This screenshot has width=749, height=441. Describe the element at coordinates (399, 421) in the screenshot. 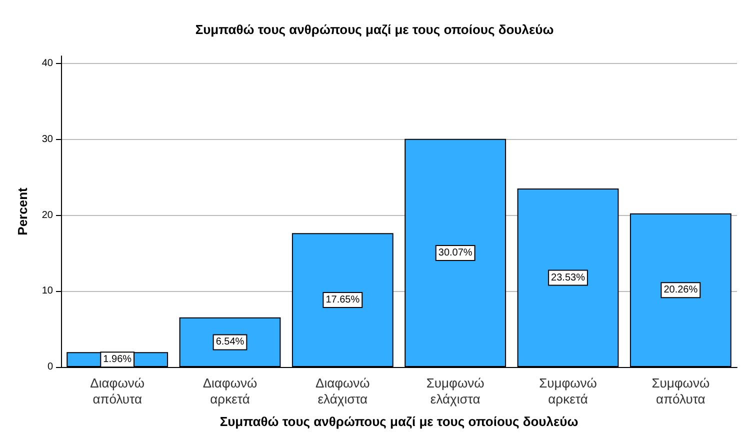

I see `x-axis-title: Συμπαθώ τους ανθρώπους μαζί με τους οποίους δουλεύω` at that location.